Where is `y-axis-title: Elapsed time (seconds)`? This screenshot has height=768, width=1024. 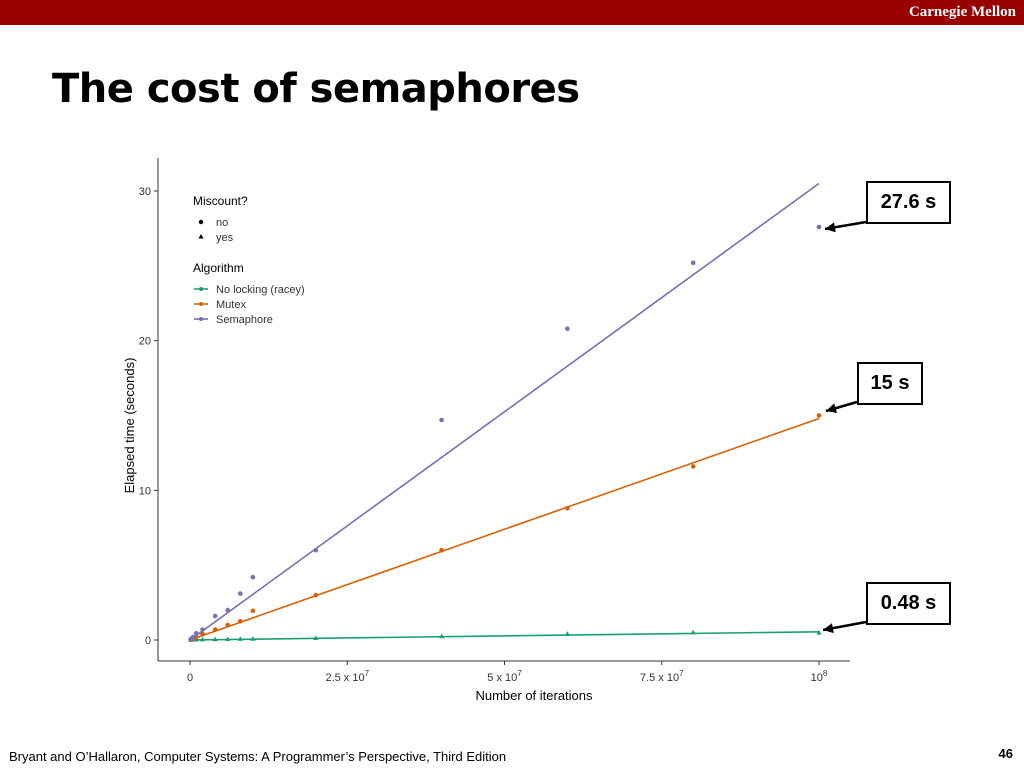
y-axis-title: Elapsed time (seconds) is located at coordinates (129, 426).